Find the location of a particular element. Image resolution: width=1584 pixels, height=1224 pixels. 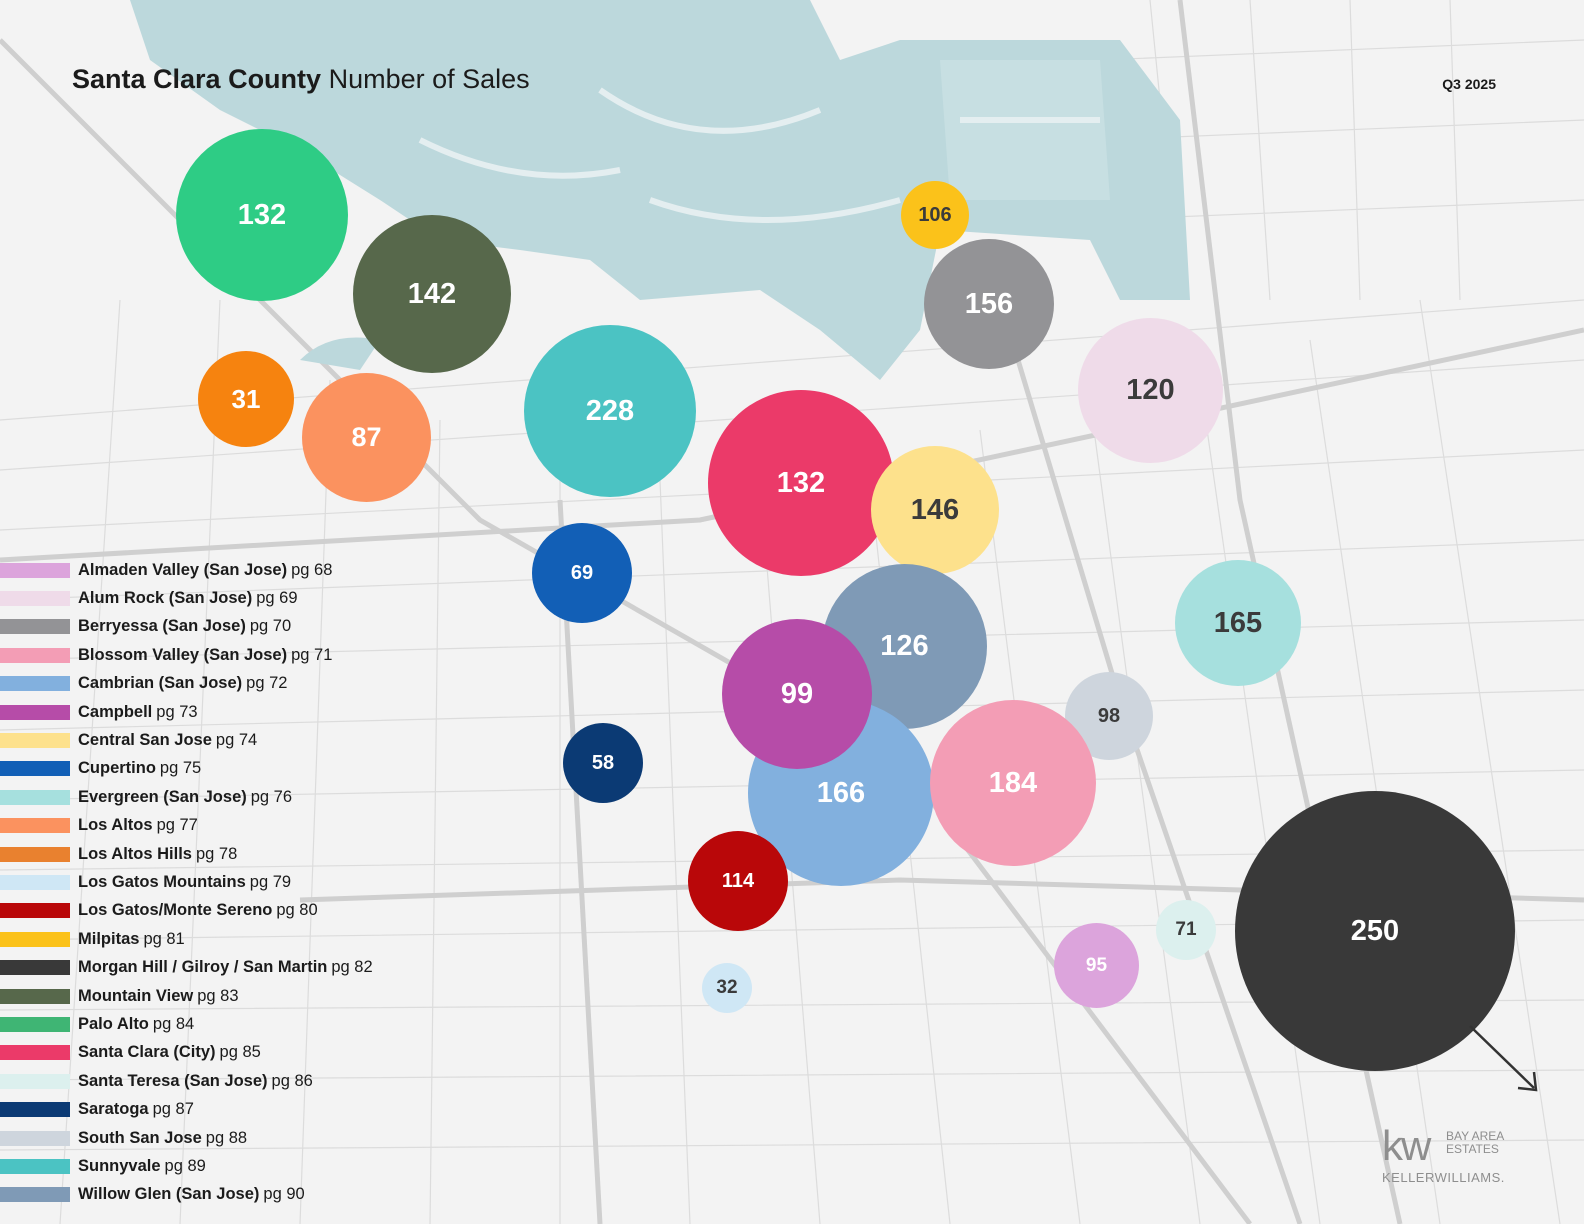

legend-page: pg 69 is located at coordinates (277, 598).